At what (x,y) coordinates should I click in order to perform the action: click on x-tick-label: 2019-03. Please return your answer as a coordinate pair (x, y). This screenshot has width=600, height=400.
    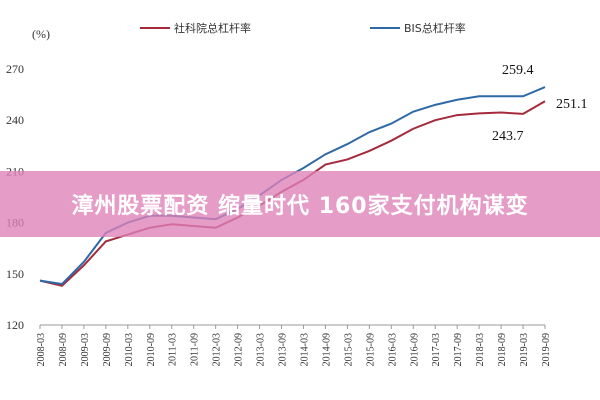
    Looking at the image, I should click on (524, 349).